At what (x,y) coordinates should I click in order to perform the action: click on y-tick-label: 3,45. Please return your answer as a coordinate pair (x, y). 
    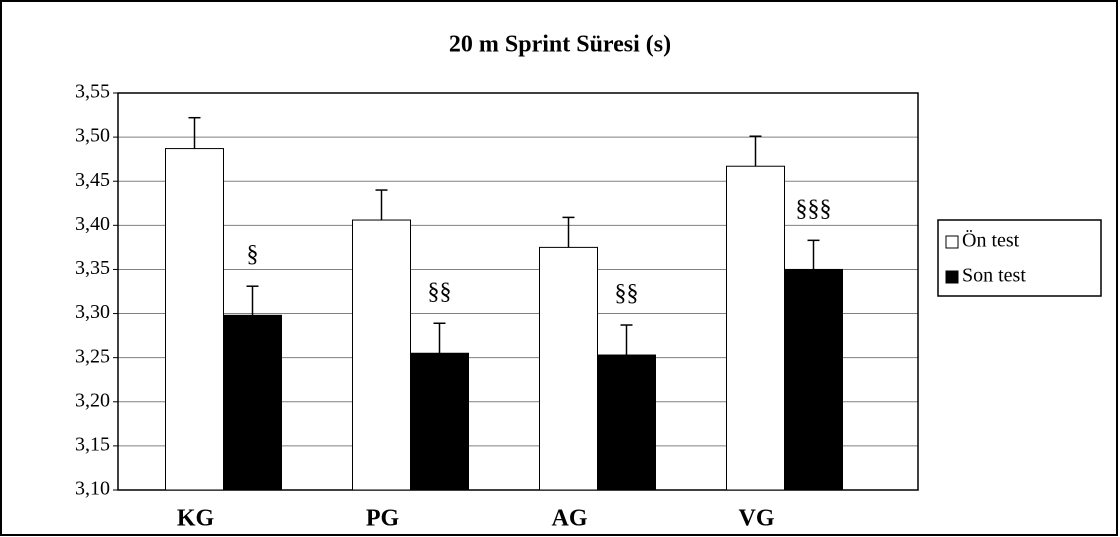
    Looking at the image, I should click on (92, 180).